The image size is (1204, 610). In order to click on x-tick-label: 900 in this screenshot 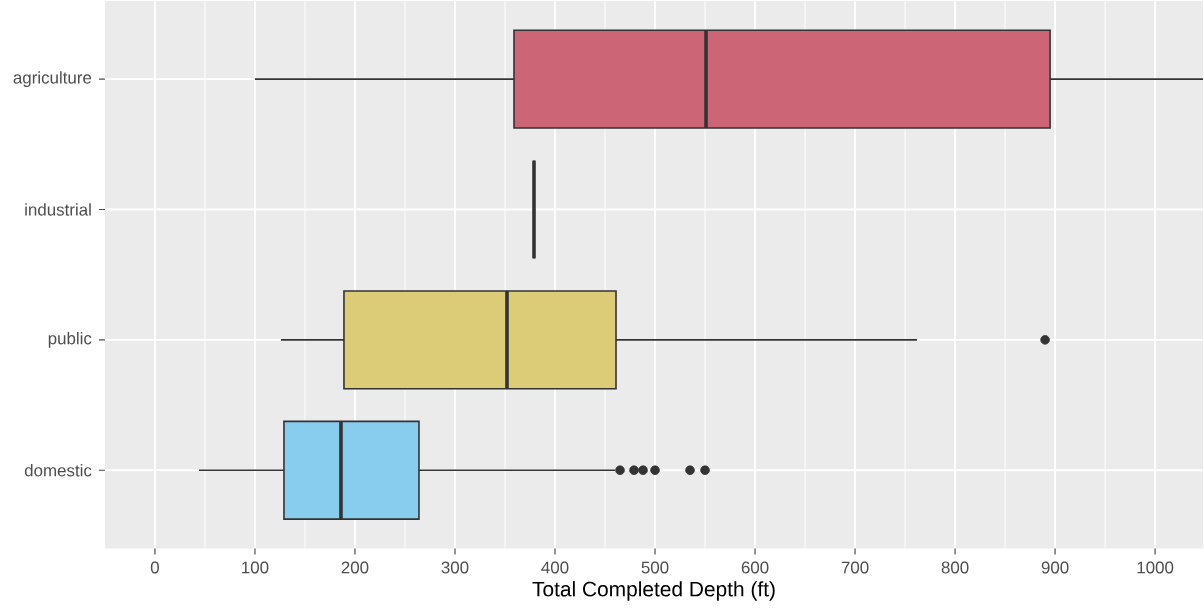, I will do `click(1055, 567)`.